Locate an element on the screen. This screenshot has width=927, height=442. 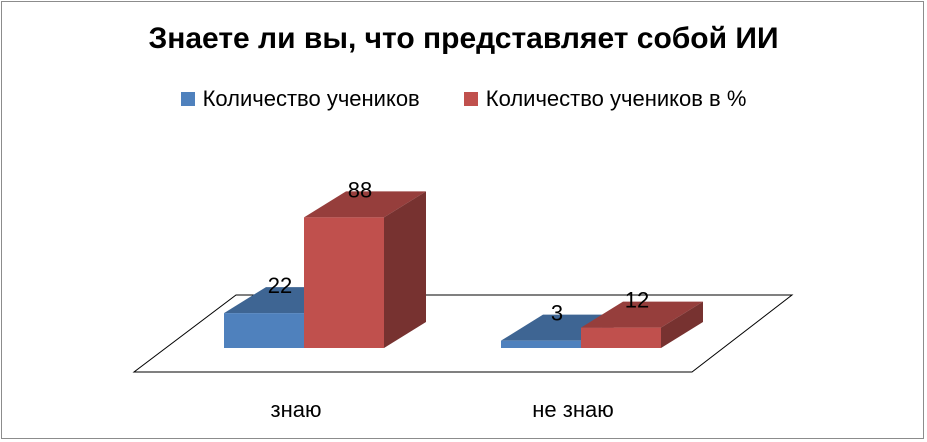
data-label-1-1: 22 is located at coordinates (280, 285).